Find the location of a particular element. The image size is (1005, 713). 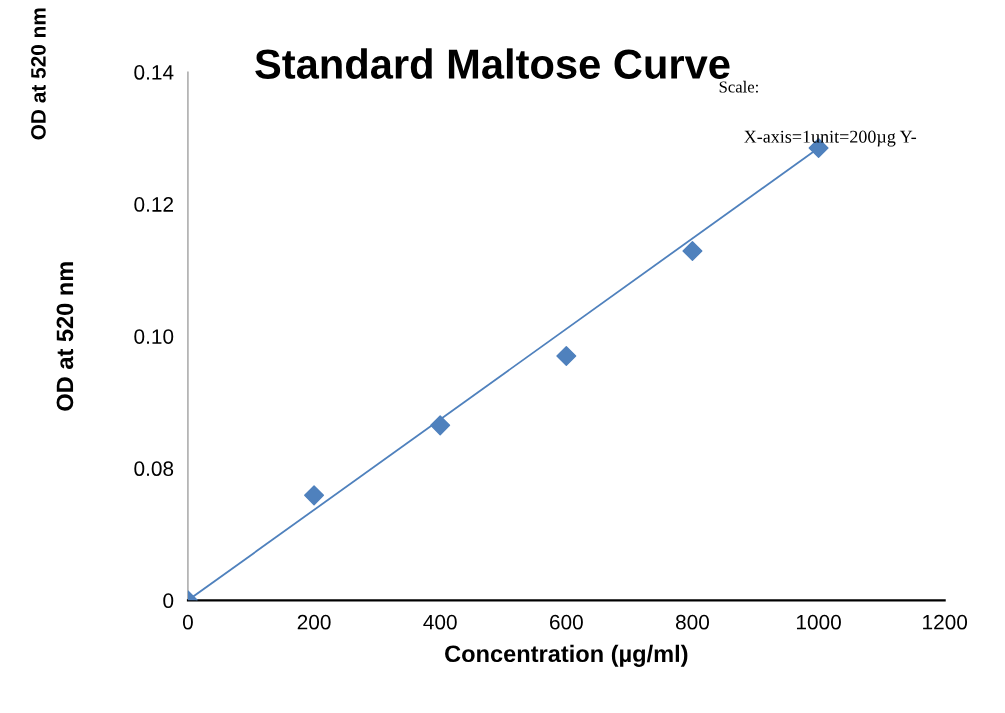

text: OD at 520 nm is located at coordinates (38, 74).